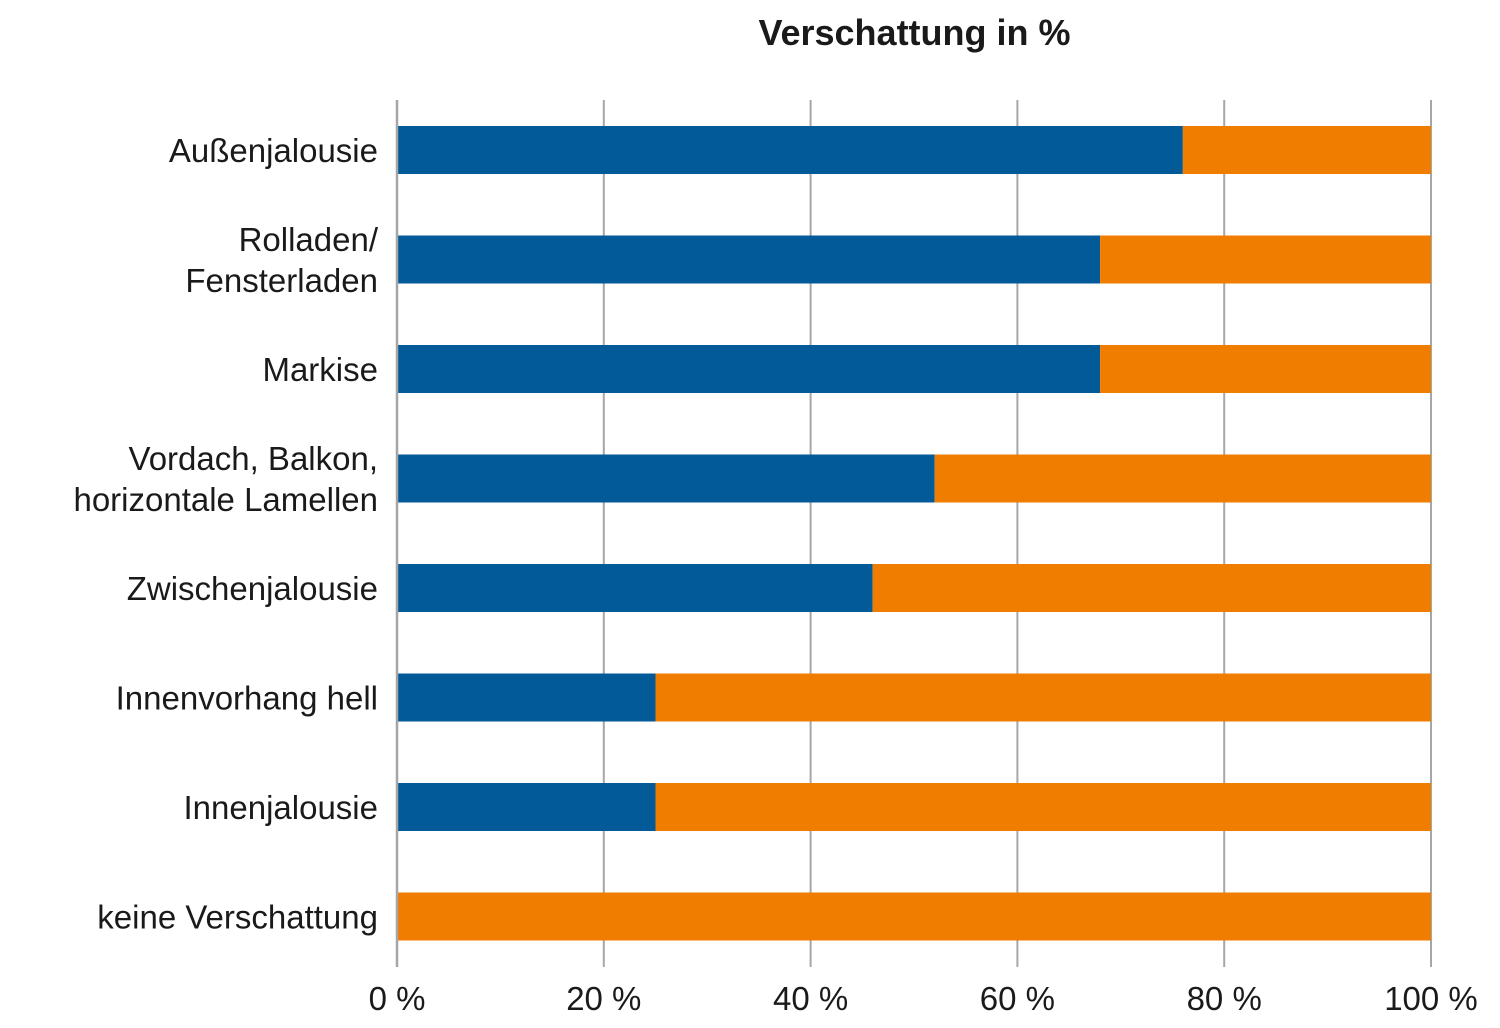  I want to click on category-label-line: Rolladen/, so click(309, 239).